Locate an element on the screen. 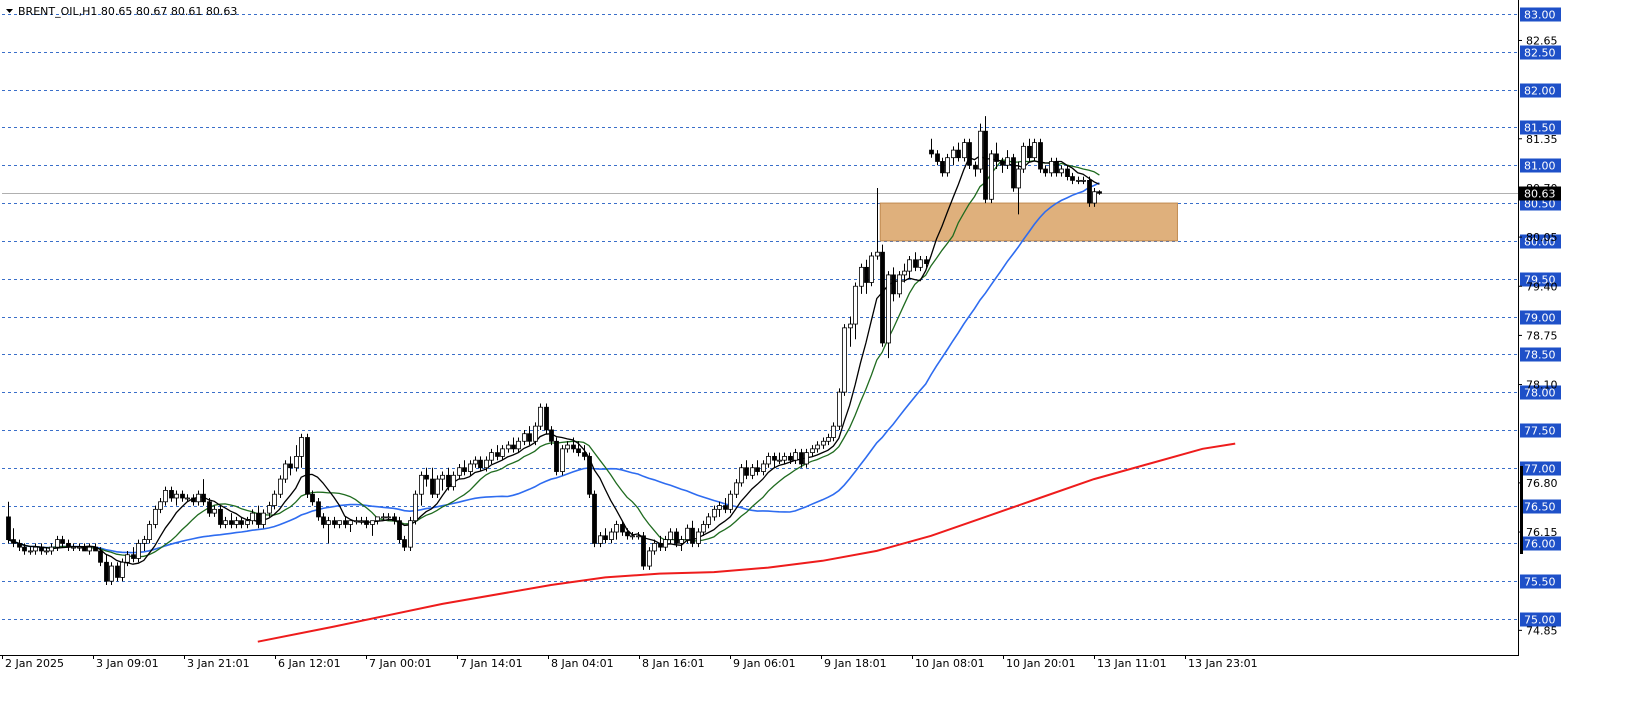 The height and width of the screenshot is (706, 1651). time-label: 10 Jan 08:01 is located at coordinates (950, 663).